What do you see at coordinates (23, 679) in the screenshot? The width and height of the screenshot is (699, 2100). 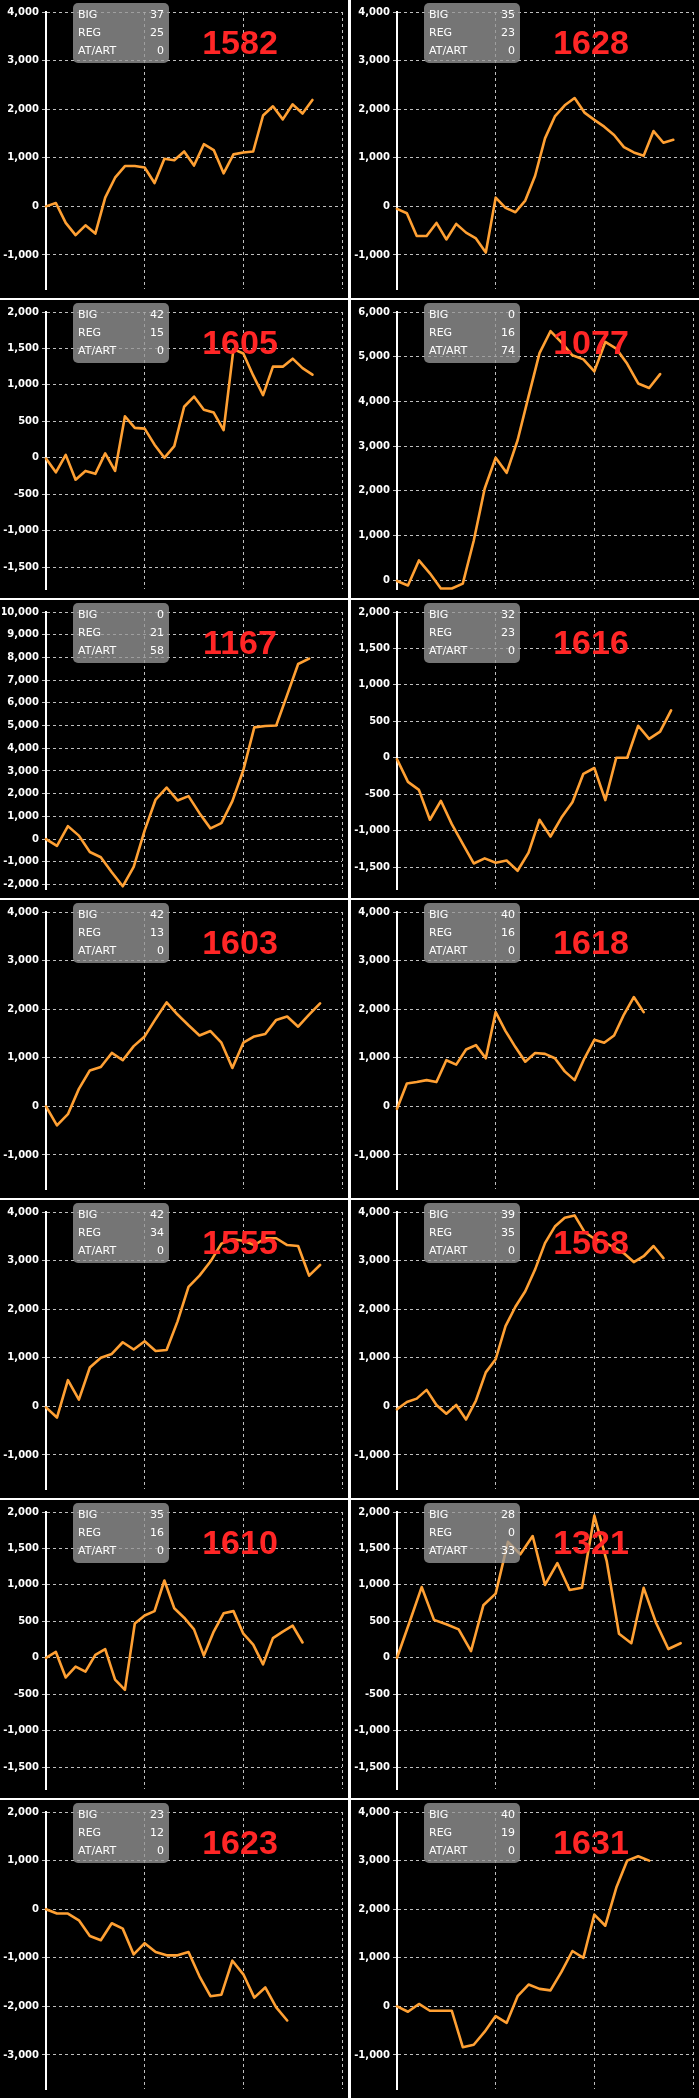 I see `y-tick-label: 7,000` at bounding box center [23, 679].